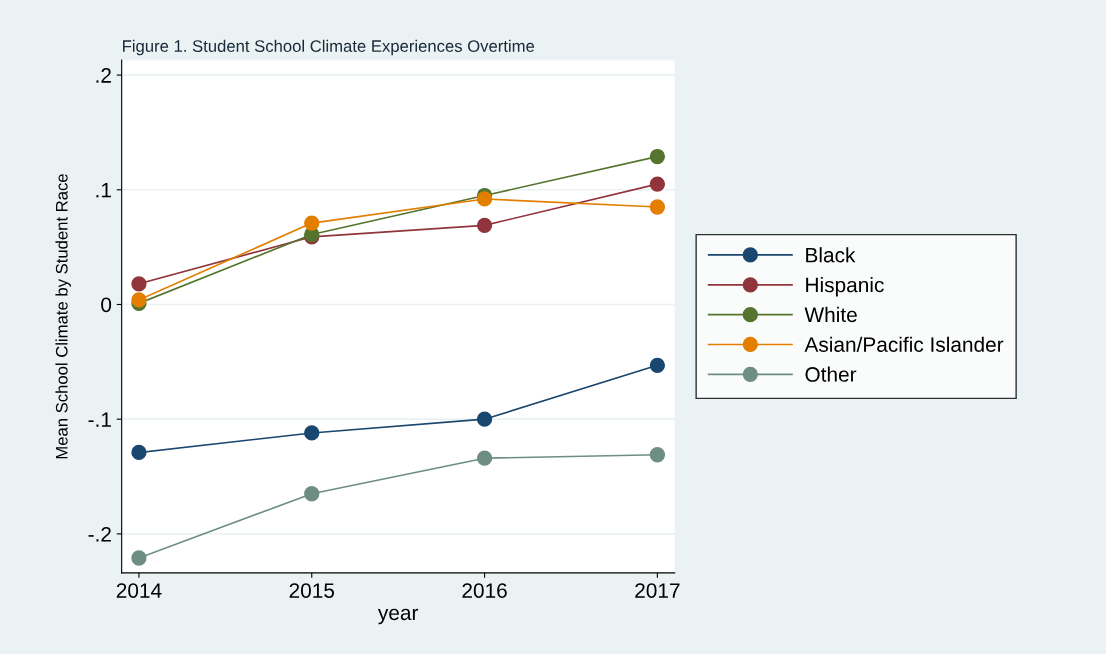 This screenshot has width=1106, height=654. Describe the element at coordinates (657, 590) in the screenshot. I see `x-tick-label: 2017` at that location.